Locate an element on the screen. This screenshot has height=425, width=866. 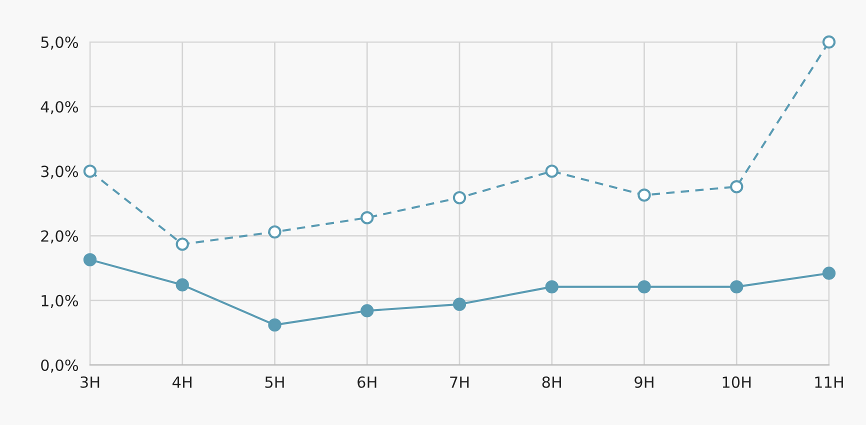
y-tick-label: 4,0% is located at coordinates (59, 107).